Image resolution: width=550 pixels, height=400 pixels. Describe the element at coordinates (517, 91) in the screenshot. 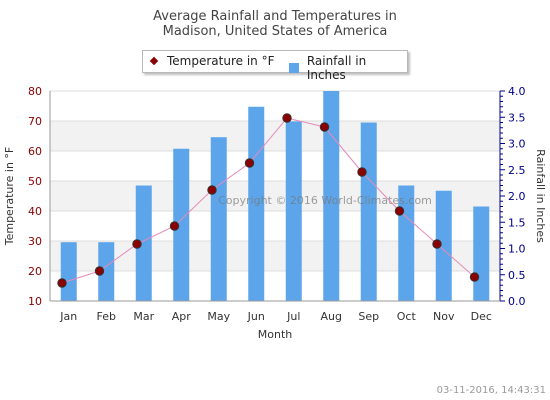

I see `right-tick-label: 4.0` at that location.